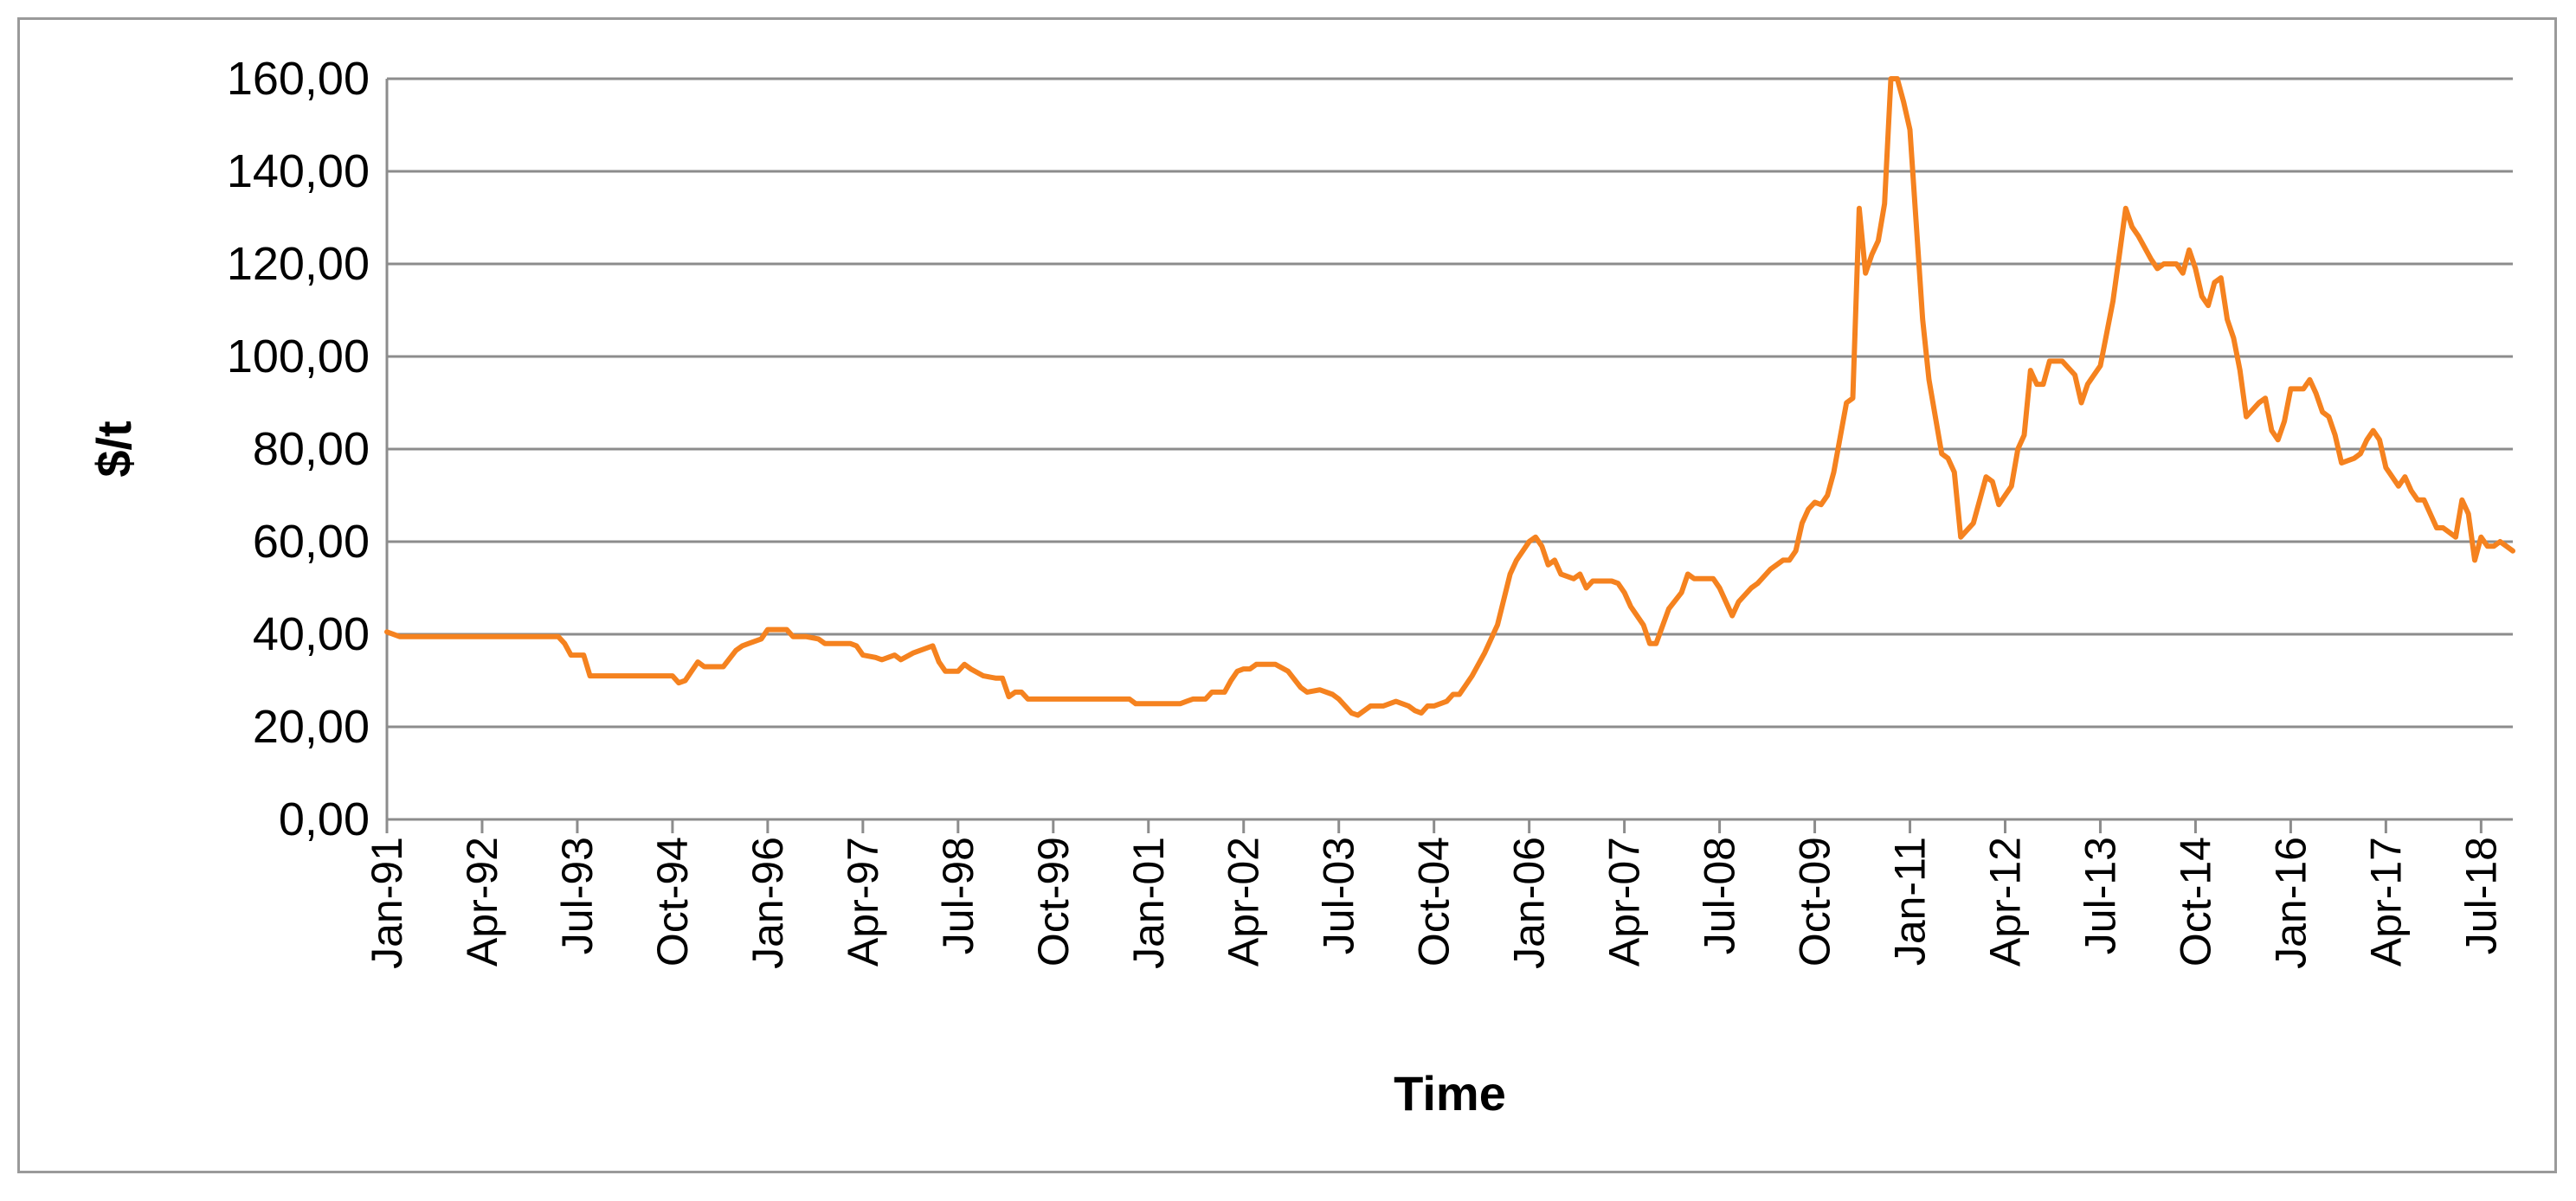  I want to click on y-tick-label: 140,00, so click(298, 171).